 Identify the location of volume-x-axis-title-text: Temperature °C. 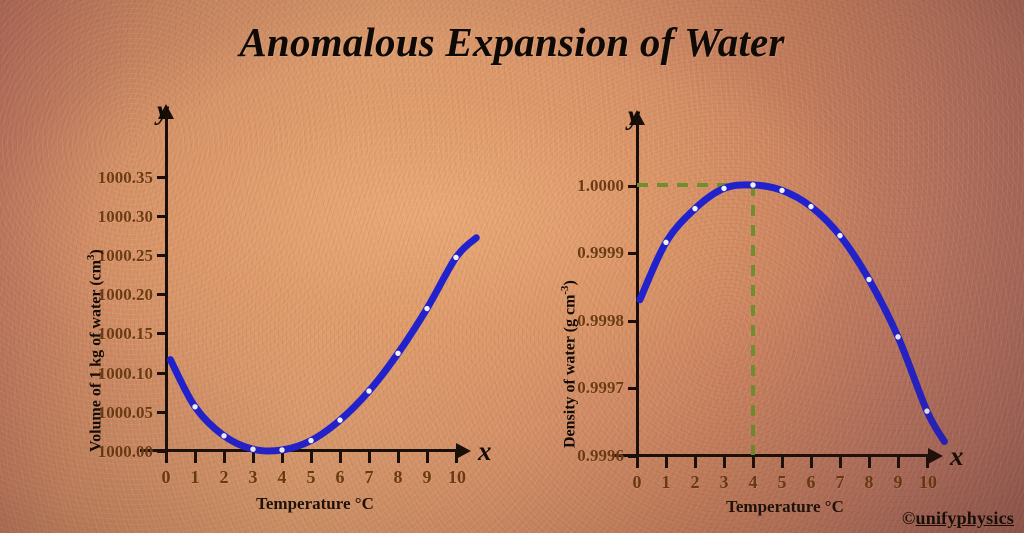
(315, 503).